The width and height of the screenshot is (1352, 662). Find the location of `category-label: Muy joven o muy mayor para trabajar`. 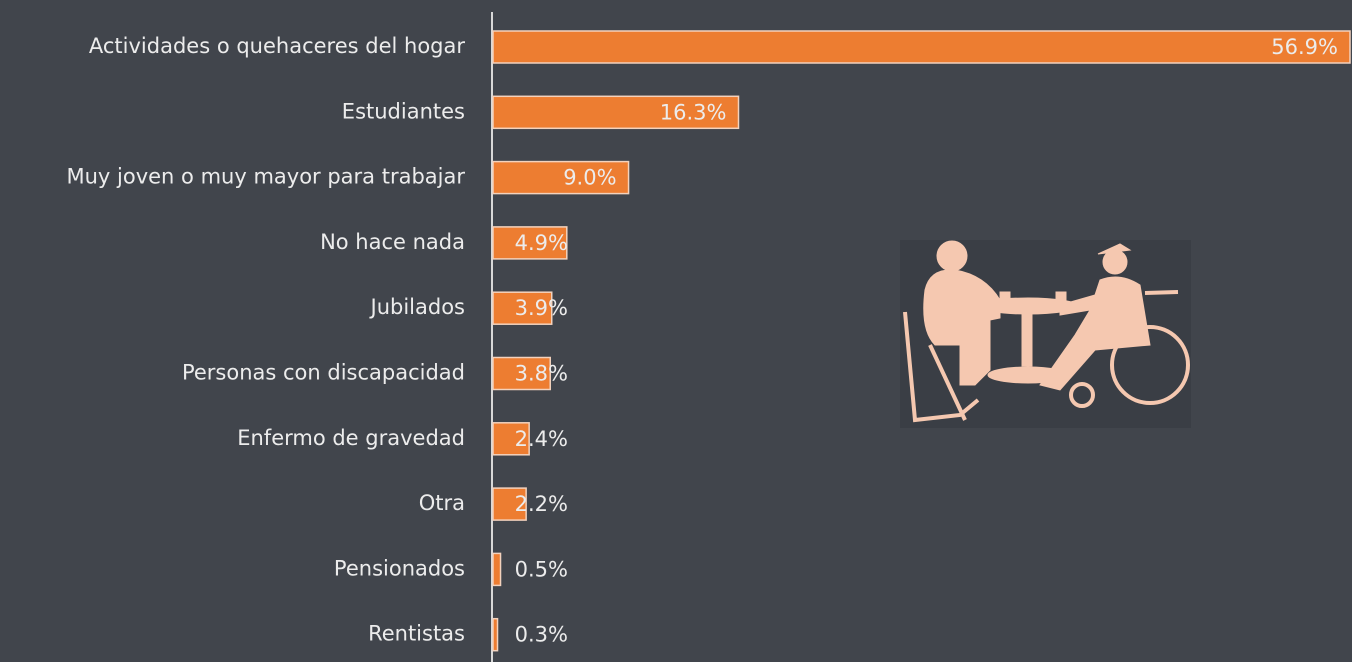

category-label: Muy joven o muy mayor para trabajar is located at coordinates (266, 177).